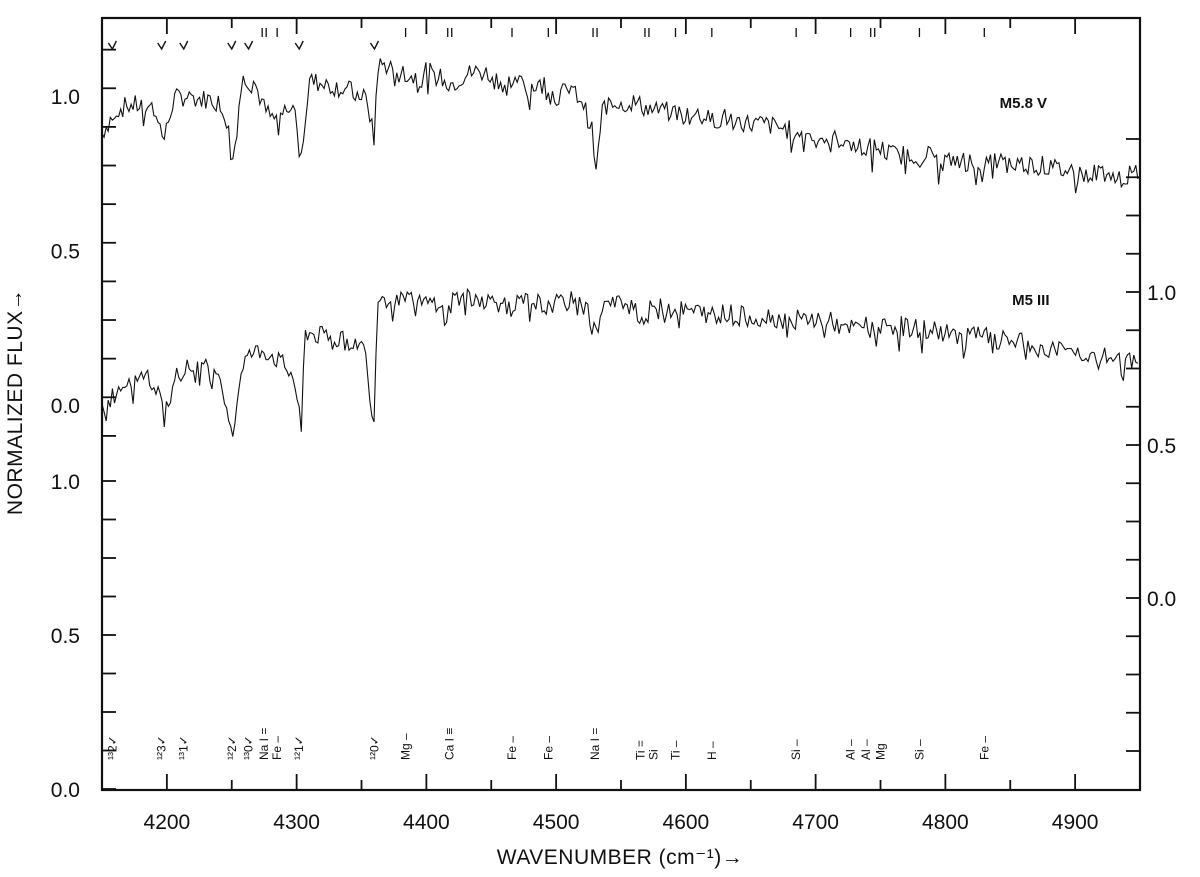 The width and height of the screenshot is (1200, 877). I want to click on spectrum-class-numeral: V, so click(1042, 103).